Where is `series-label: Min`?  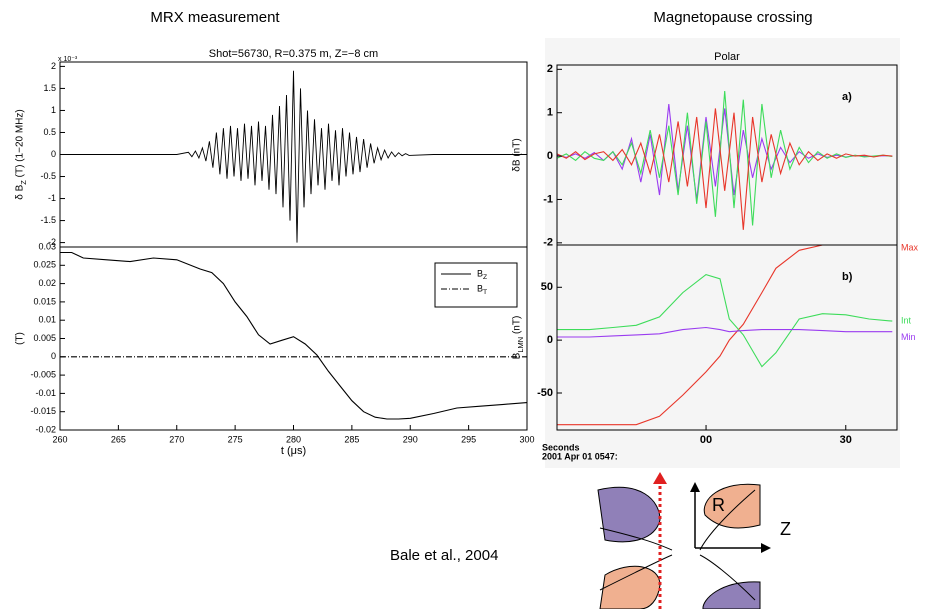 series-label: Min is located at coordinates (908, 337).